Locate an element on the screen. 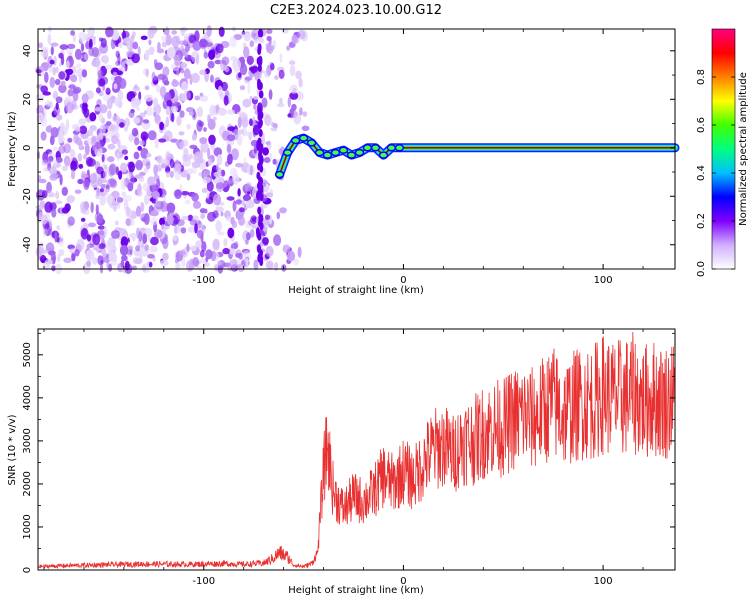  spectrogram-y-label: Frequency (Hz) is located at coordinates (12, 149).